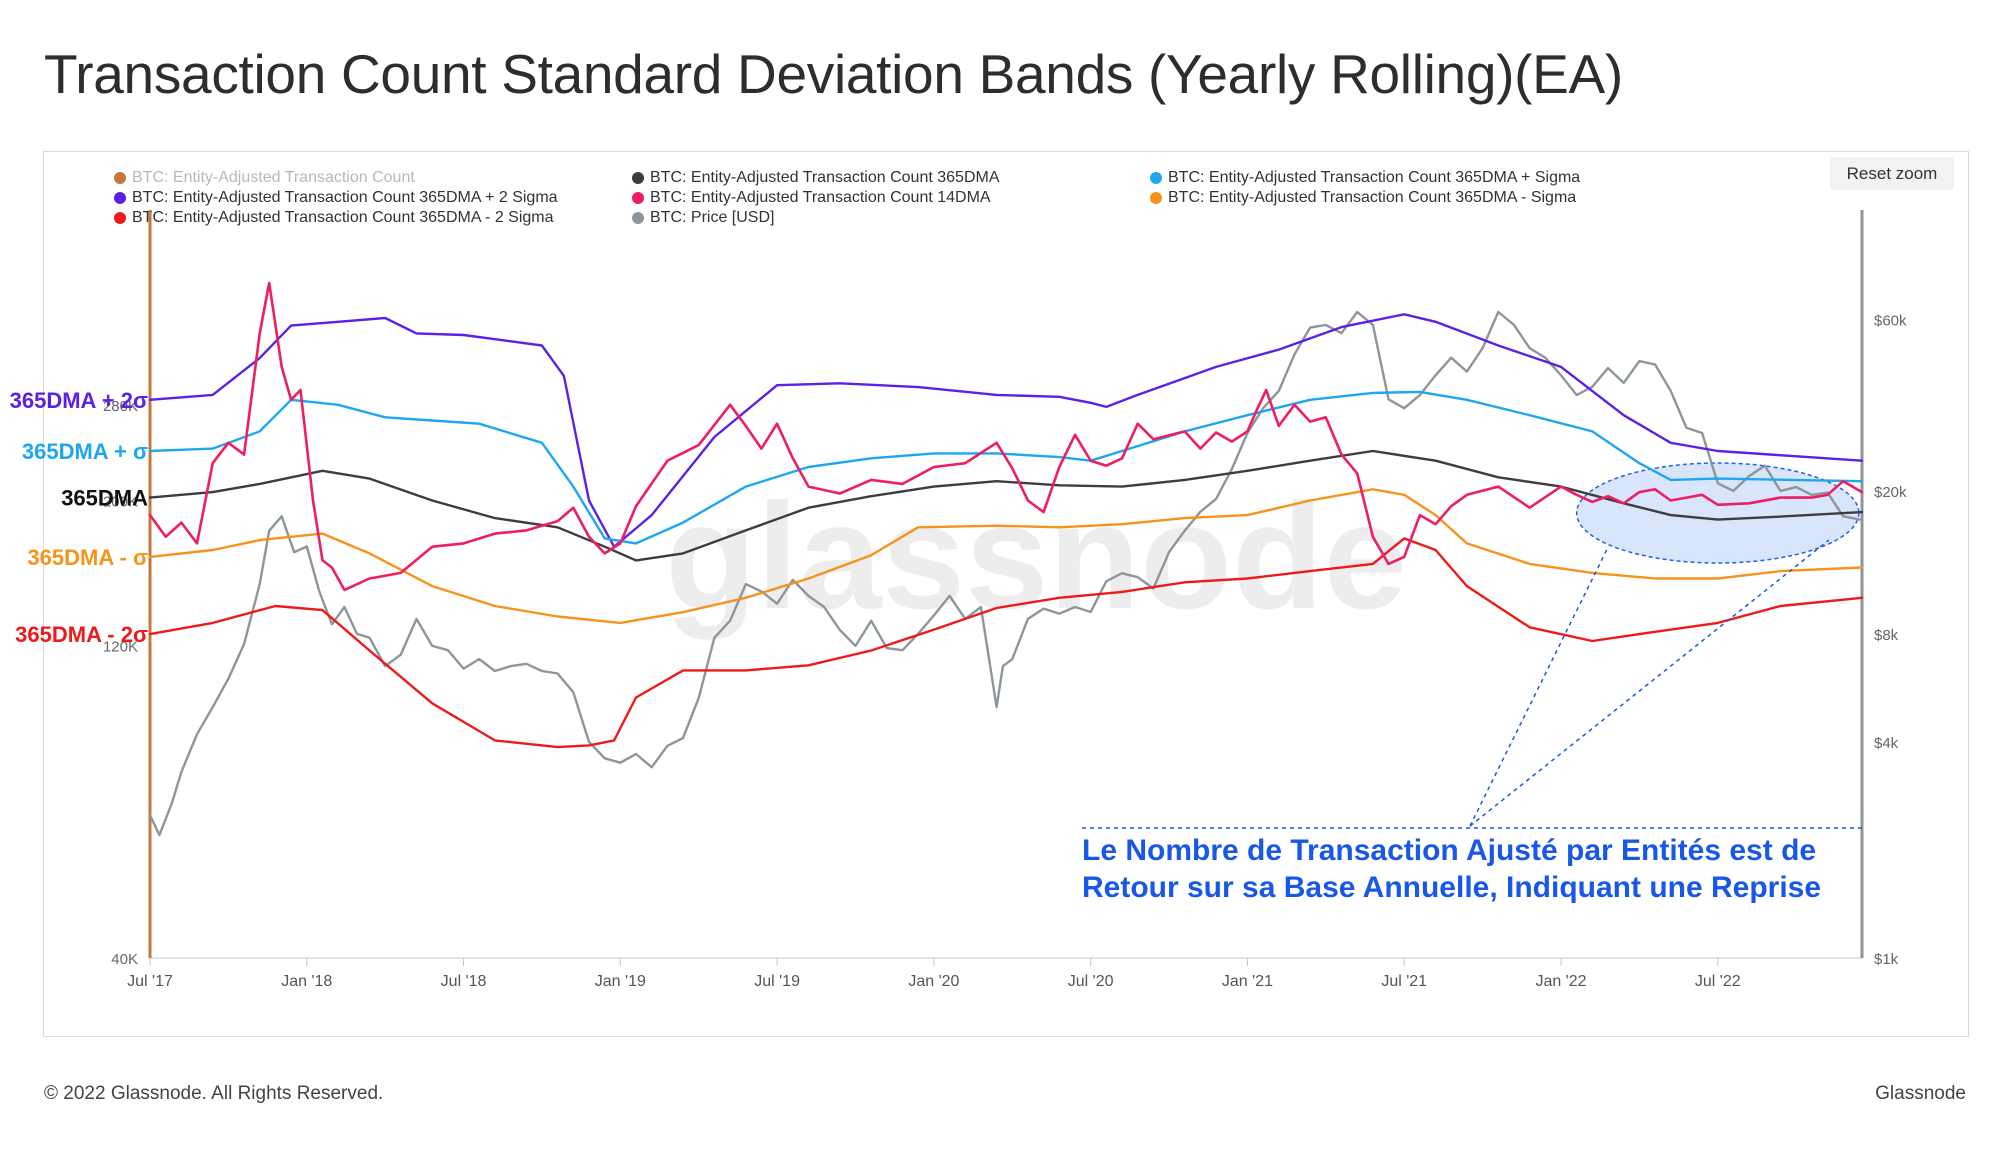  I want to click on legend-item: BTC: Entity-Adjusted Transaction Count, so click(264, 178).